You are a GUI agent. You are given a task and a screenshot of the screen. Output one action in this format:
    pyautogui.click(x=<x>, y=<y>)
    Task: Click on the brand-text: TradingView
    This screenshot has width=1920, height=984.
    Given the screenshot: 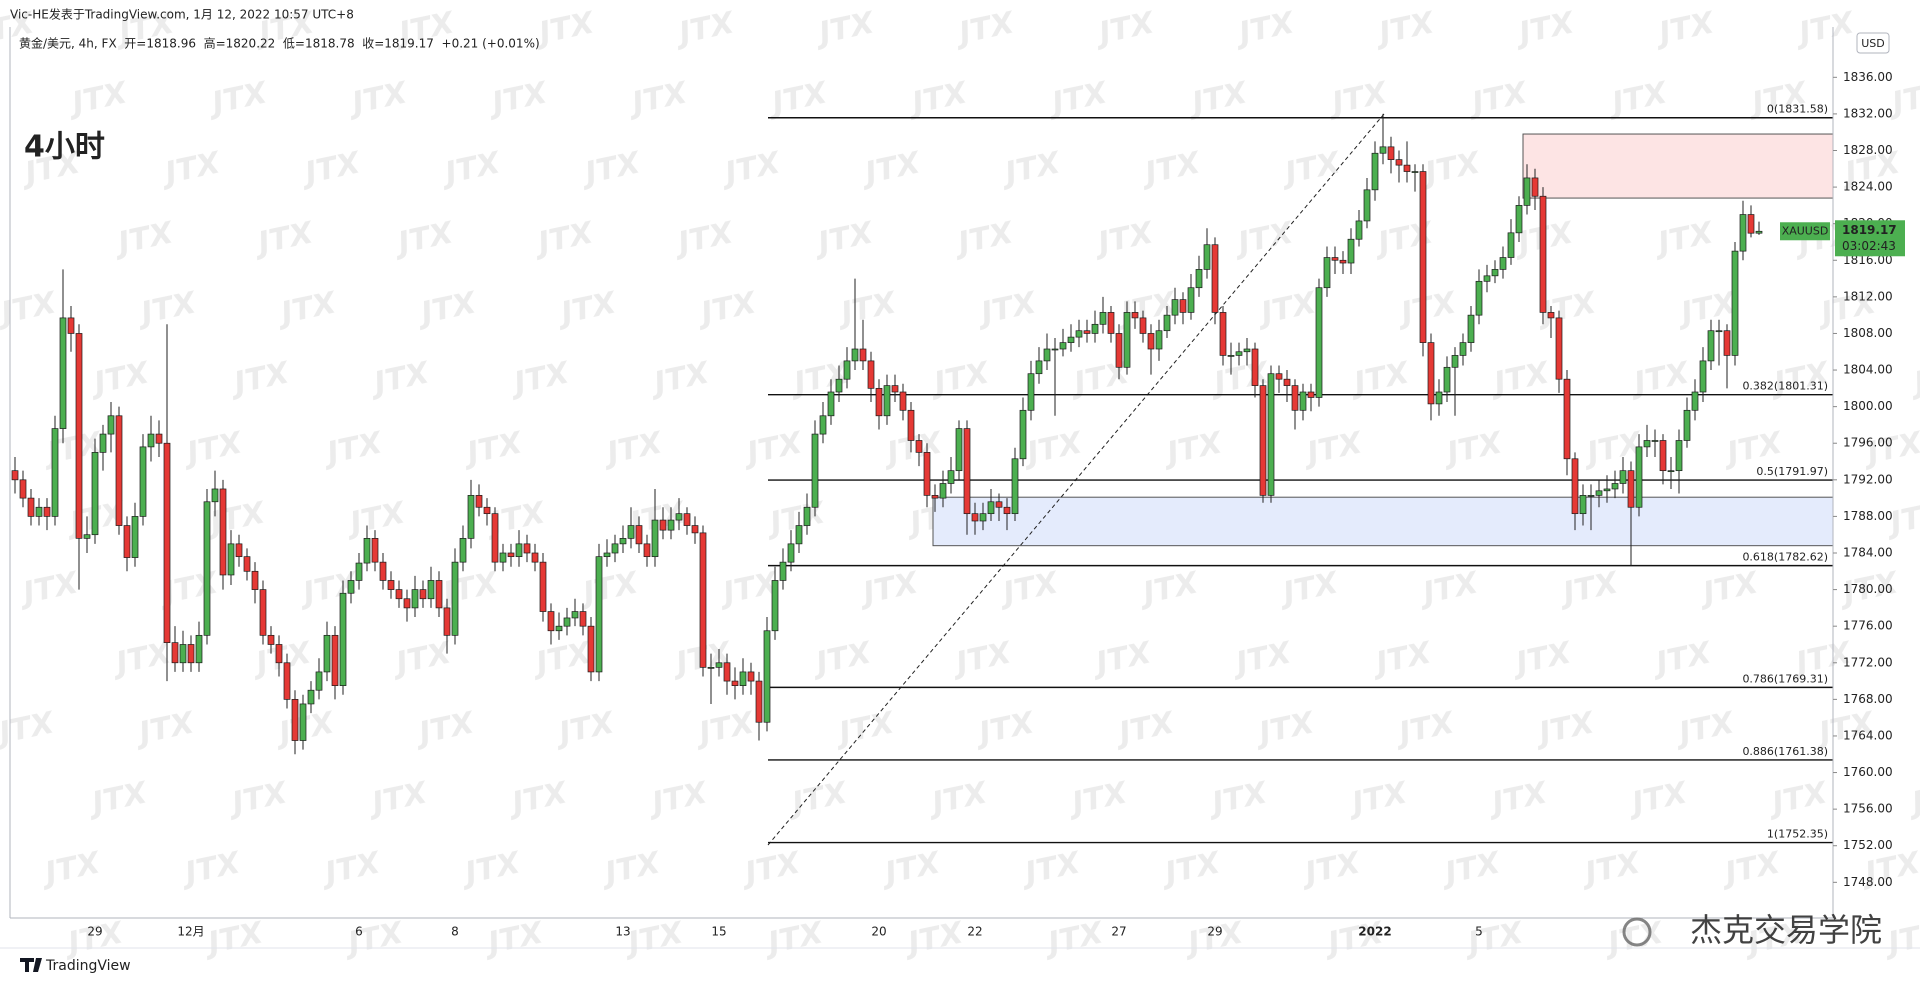 What is the action you would take?
    pyautogui.click(x=88, y=966)
    